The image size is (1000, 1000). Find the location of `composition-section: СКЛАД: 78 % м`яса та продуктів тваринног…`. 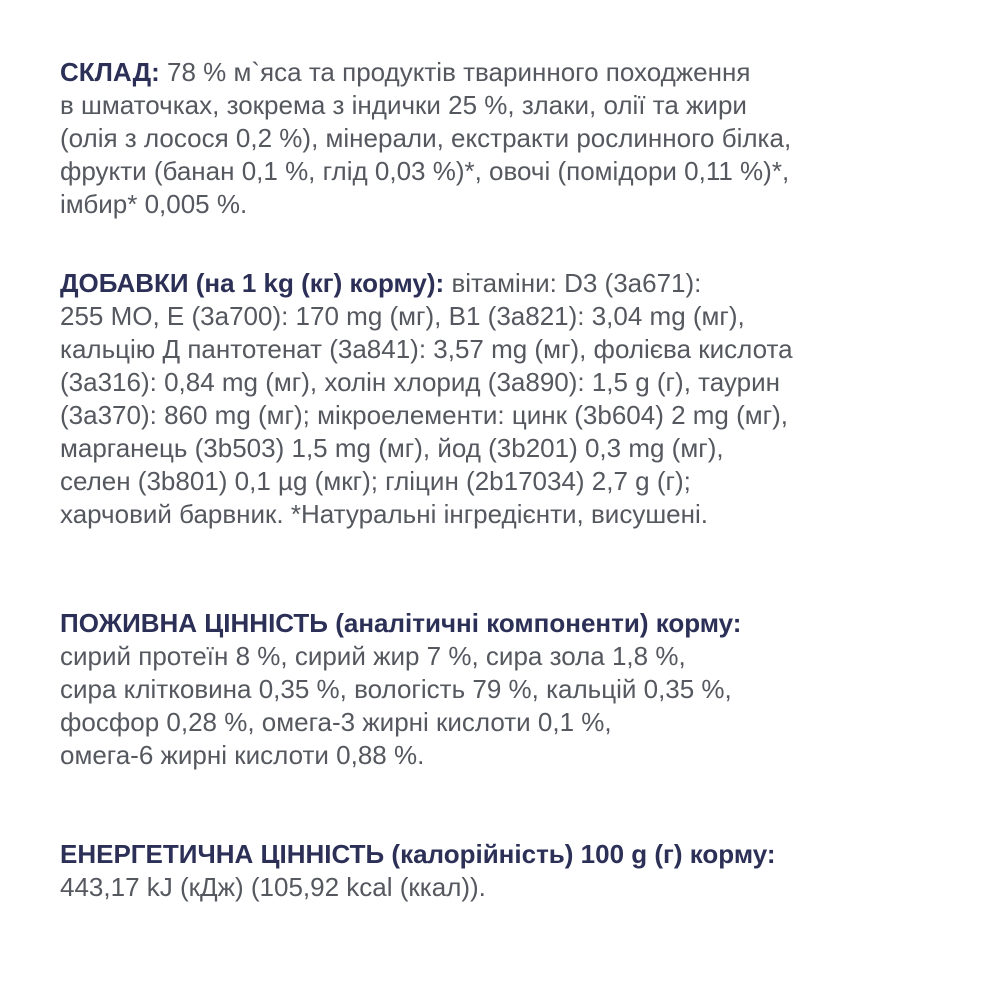

composition-section: СКЛАД: 78 % м`яса та продуктів тваринног… is located at coordinates (425, 138).